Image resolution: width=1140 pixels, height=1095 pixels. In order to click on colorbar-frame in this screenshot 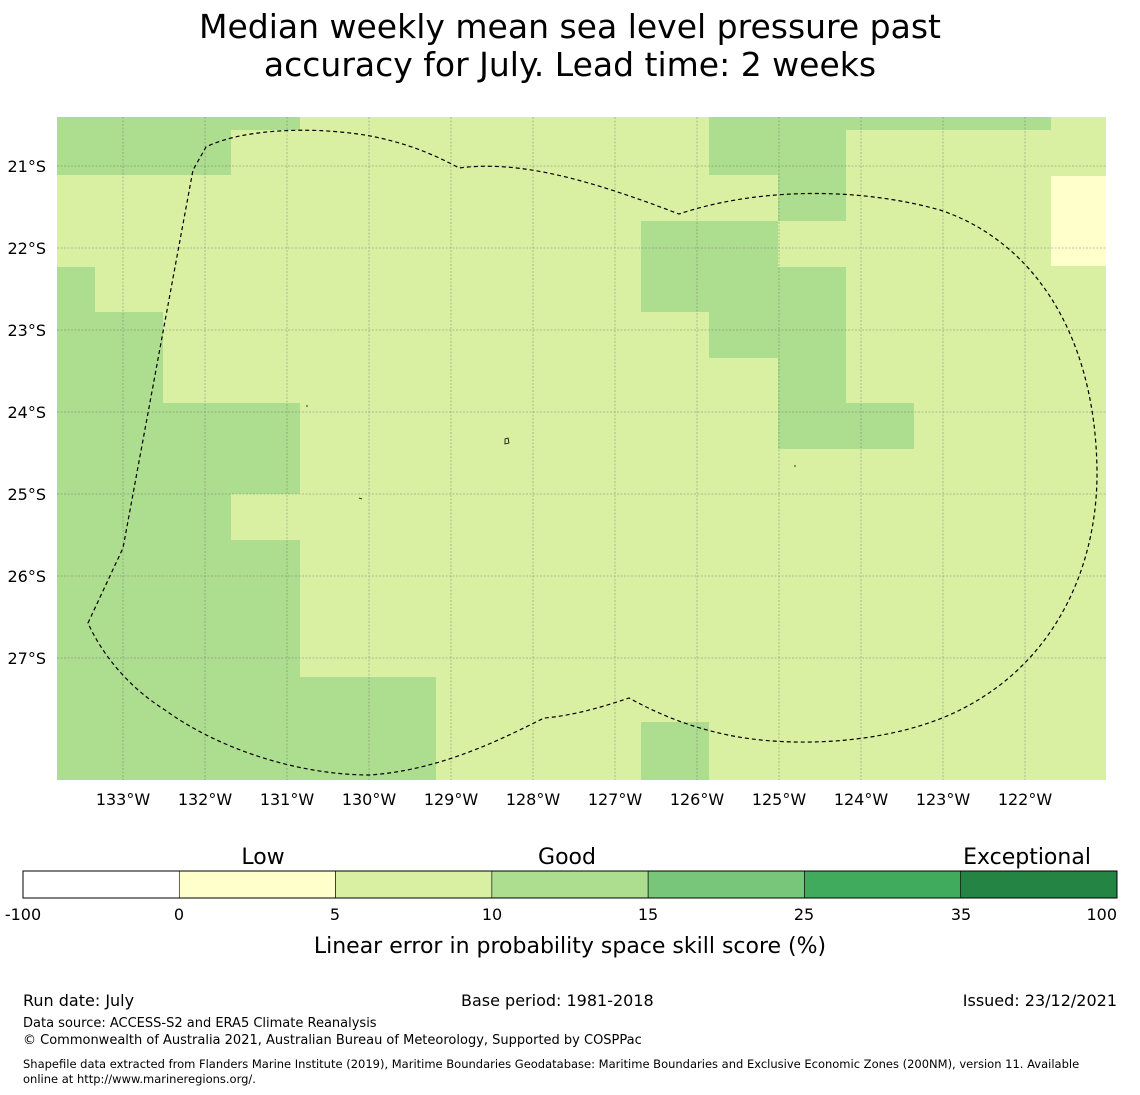, I will do `click(570, 884)`.